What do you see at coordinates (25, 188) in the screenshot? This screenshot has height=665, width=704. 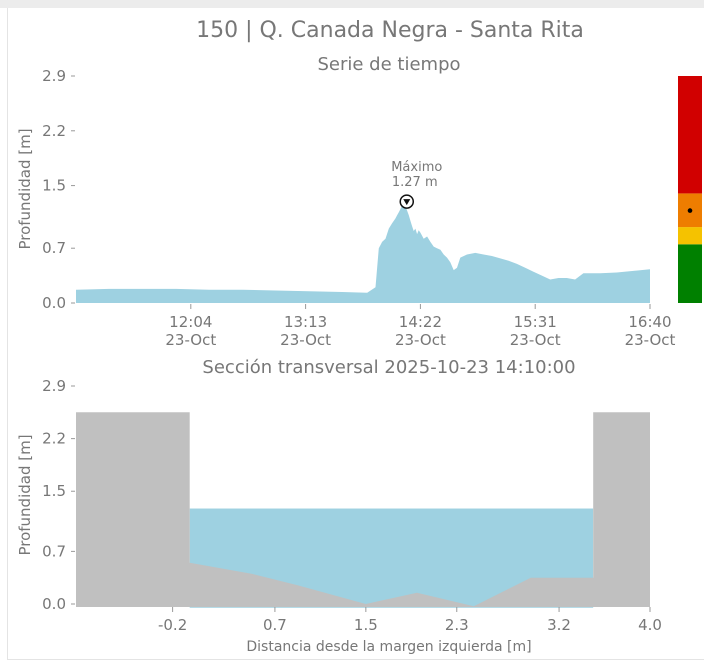 I see `time-series-ylabel: Profundidad [m]` at bounding box center [25, 188].